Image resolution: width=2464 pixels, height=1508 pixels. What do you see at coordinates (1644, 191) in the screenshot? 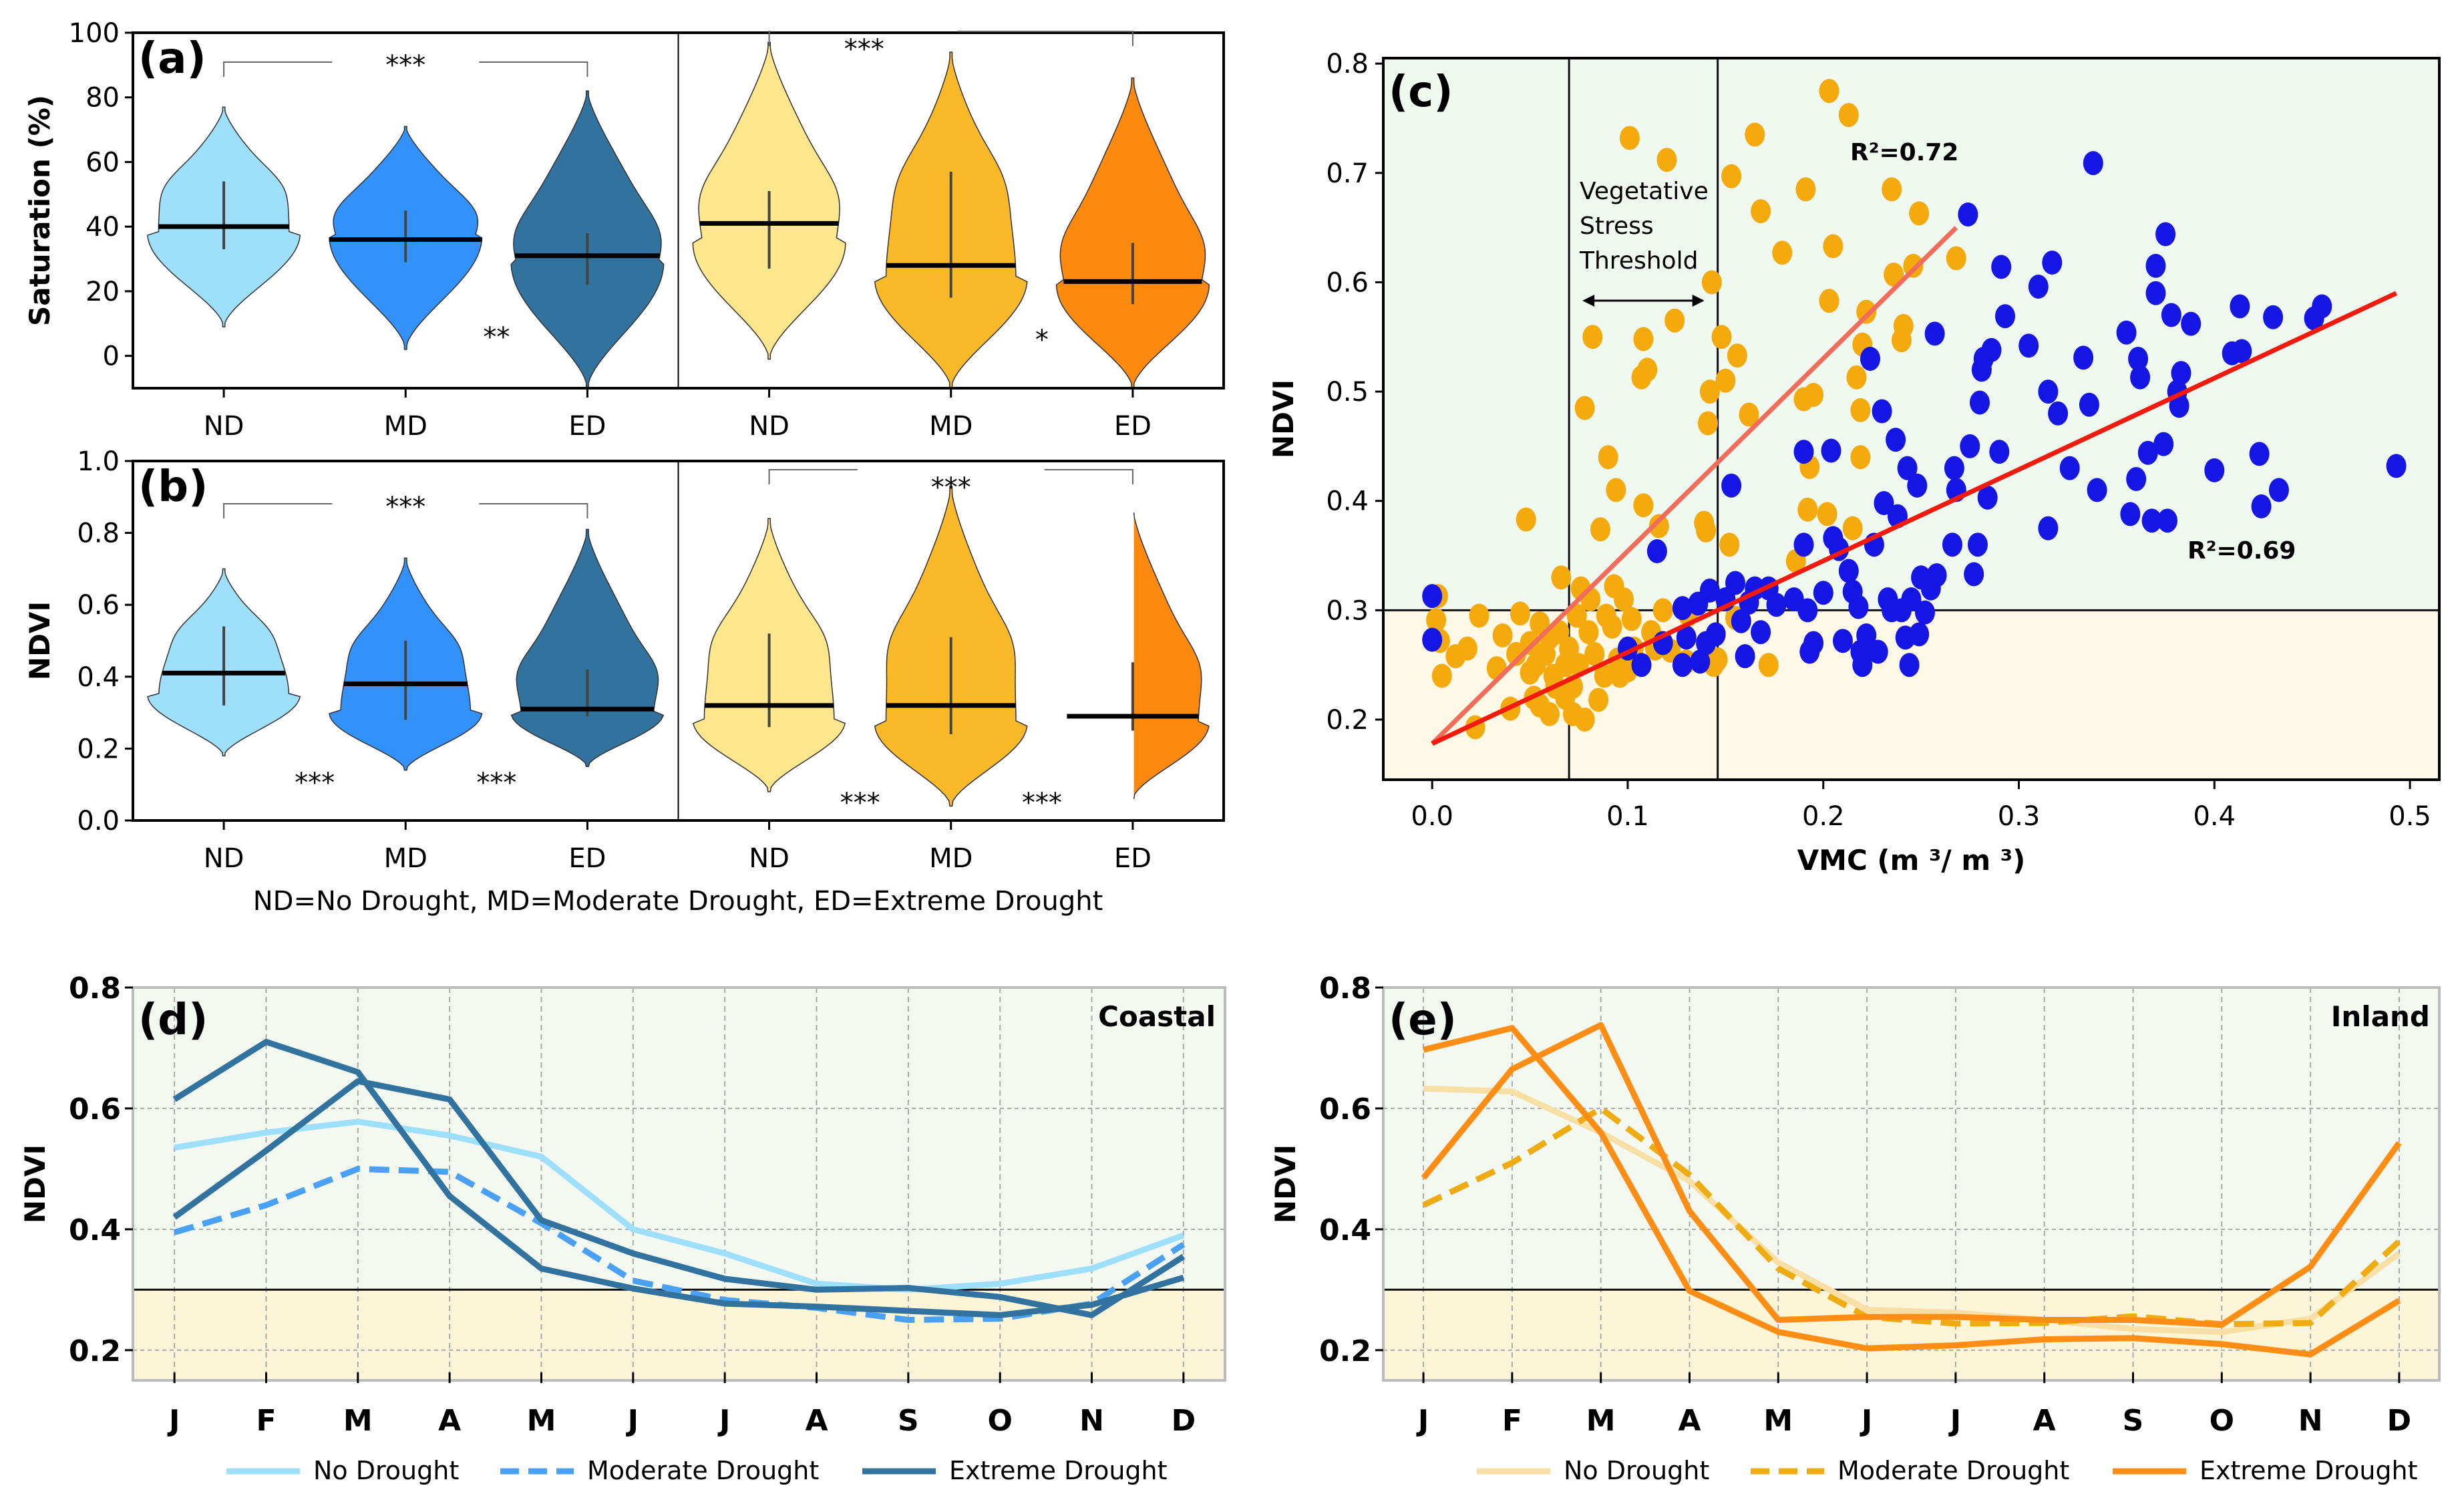
I see `stress-threshold-annotation: Vegetative` at bounding box center [1644, 191].